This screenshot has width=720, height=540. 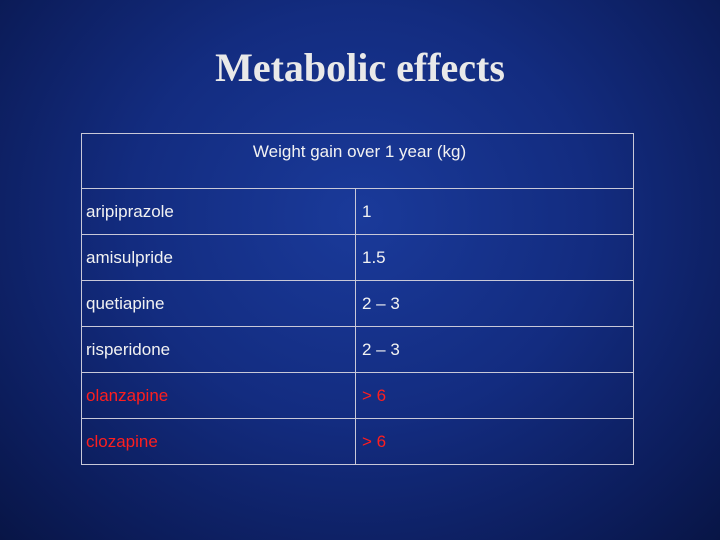 I want to click on table-row-highlighted: olanzapine > 6, so click(x=358, y=395).